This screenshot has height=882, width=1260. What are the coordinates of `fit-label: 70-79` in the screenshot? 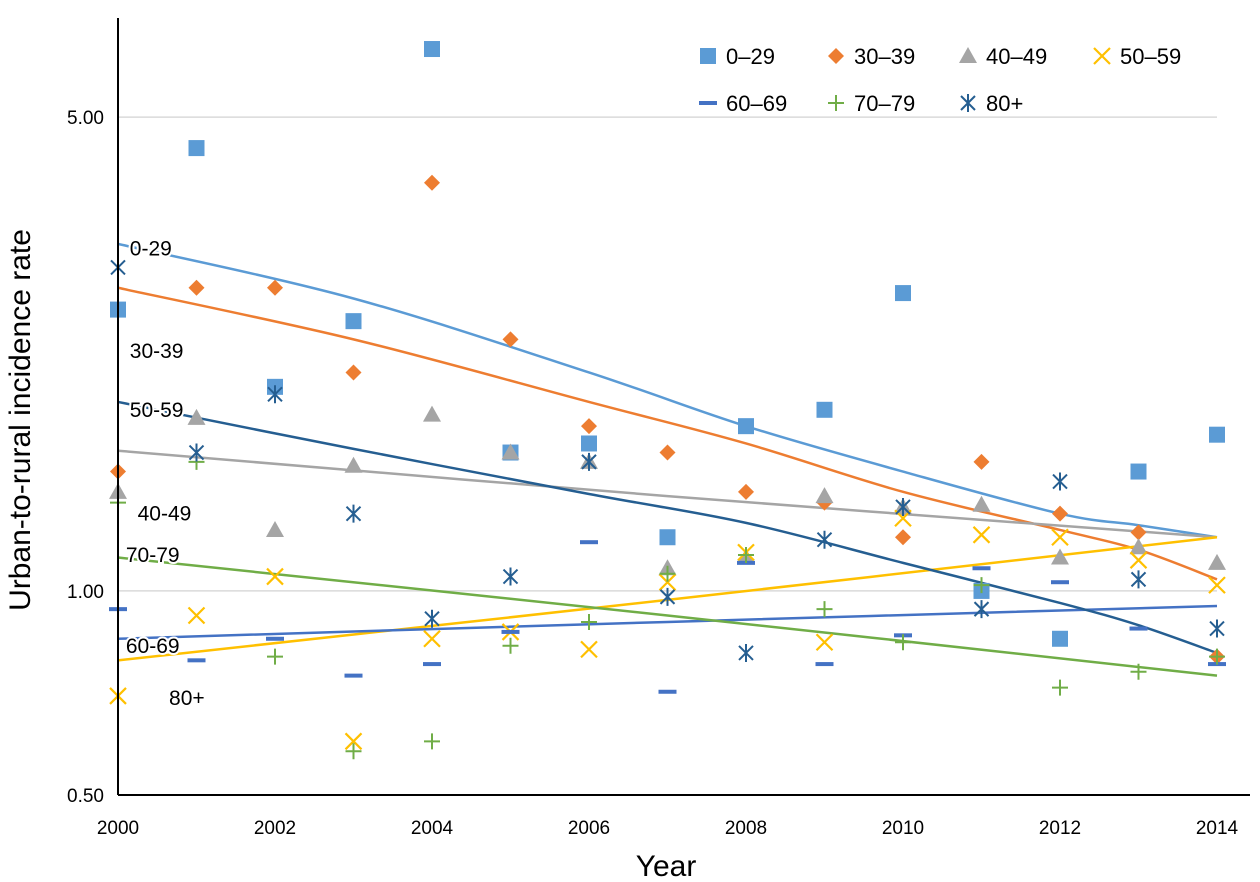 It's located at (153, 555).